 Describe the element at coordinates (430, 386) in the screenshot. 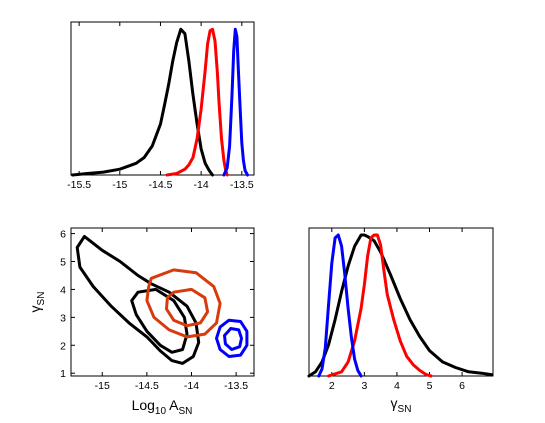

I see `right-x-tick-label: 5` at that location.